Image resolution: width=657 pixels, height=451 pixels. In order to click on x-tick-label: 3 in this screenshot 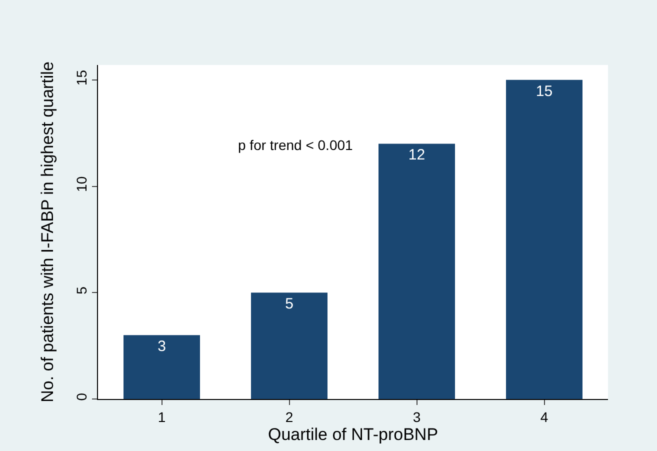, I will do `click(416, 416)`.